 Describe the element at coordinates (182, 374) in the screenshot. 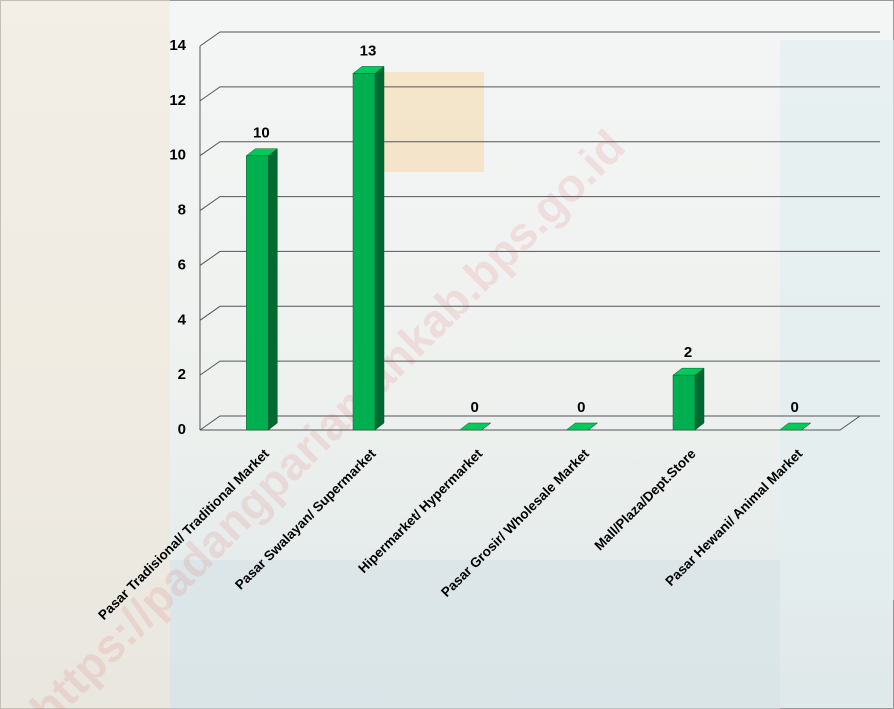

I see `y-tick-label: 2` at that location.